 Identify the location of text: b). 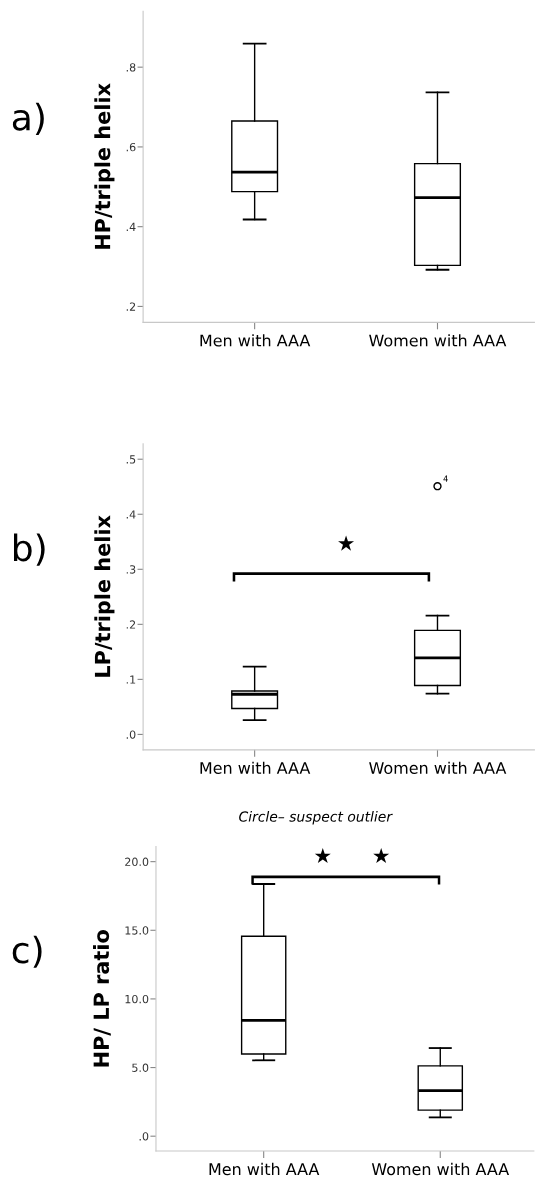
(29, 549).